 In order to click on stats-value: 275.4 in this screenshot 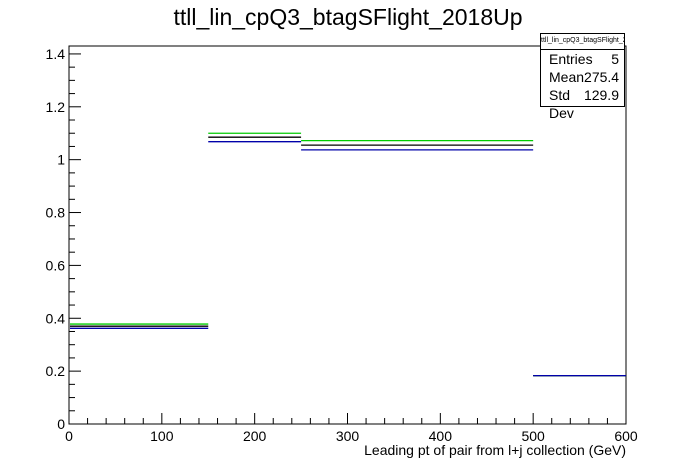, I will do `click(602, 77)`.